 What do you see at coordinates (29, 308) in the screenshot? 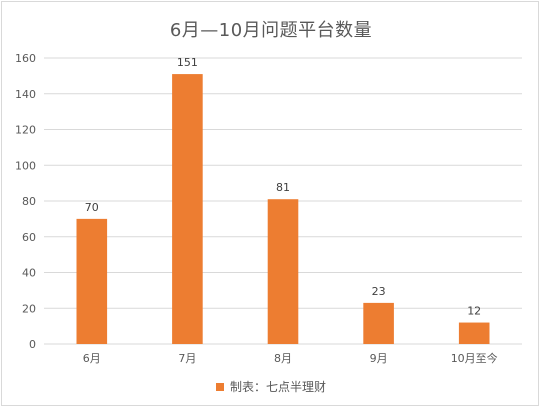
I see `y-tick-label: 20` at bounding box center [29, 308].